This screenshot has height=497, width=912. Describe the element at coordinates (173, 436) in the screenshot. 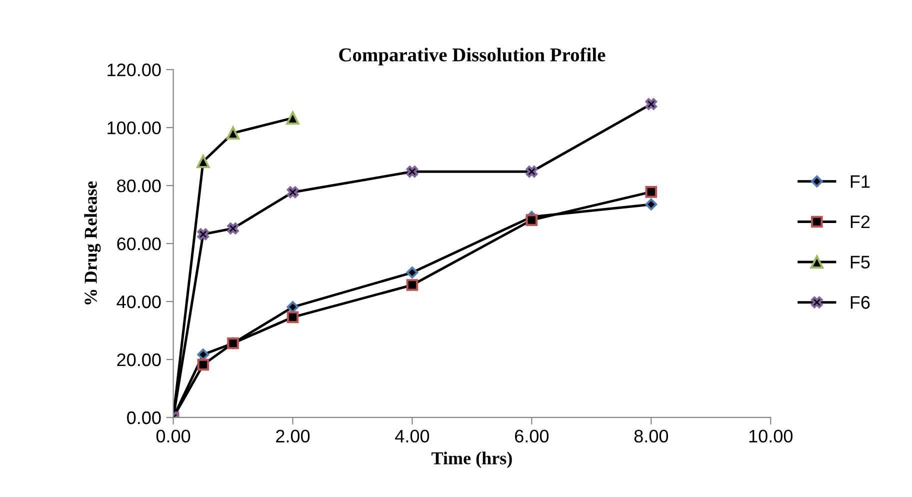

I see `x-tick-label: 0.00` at that location.